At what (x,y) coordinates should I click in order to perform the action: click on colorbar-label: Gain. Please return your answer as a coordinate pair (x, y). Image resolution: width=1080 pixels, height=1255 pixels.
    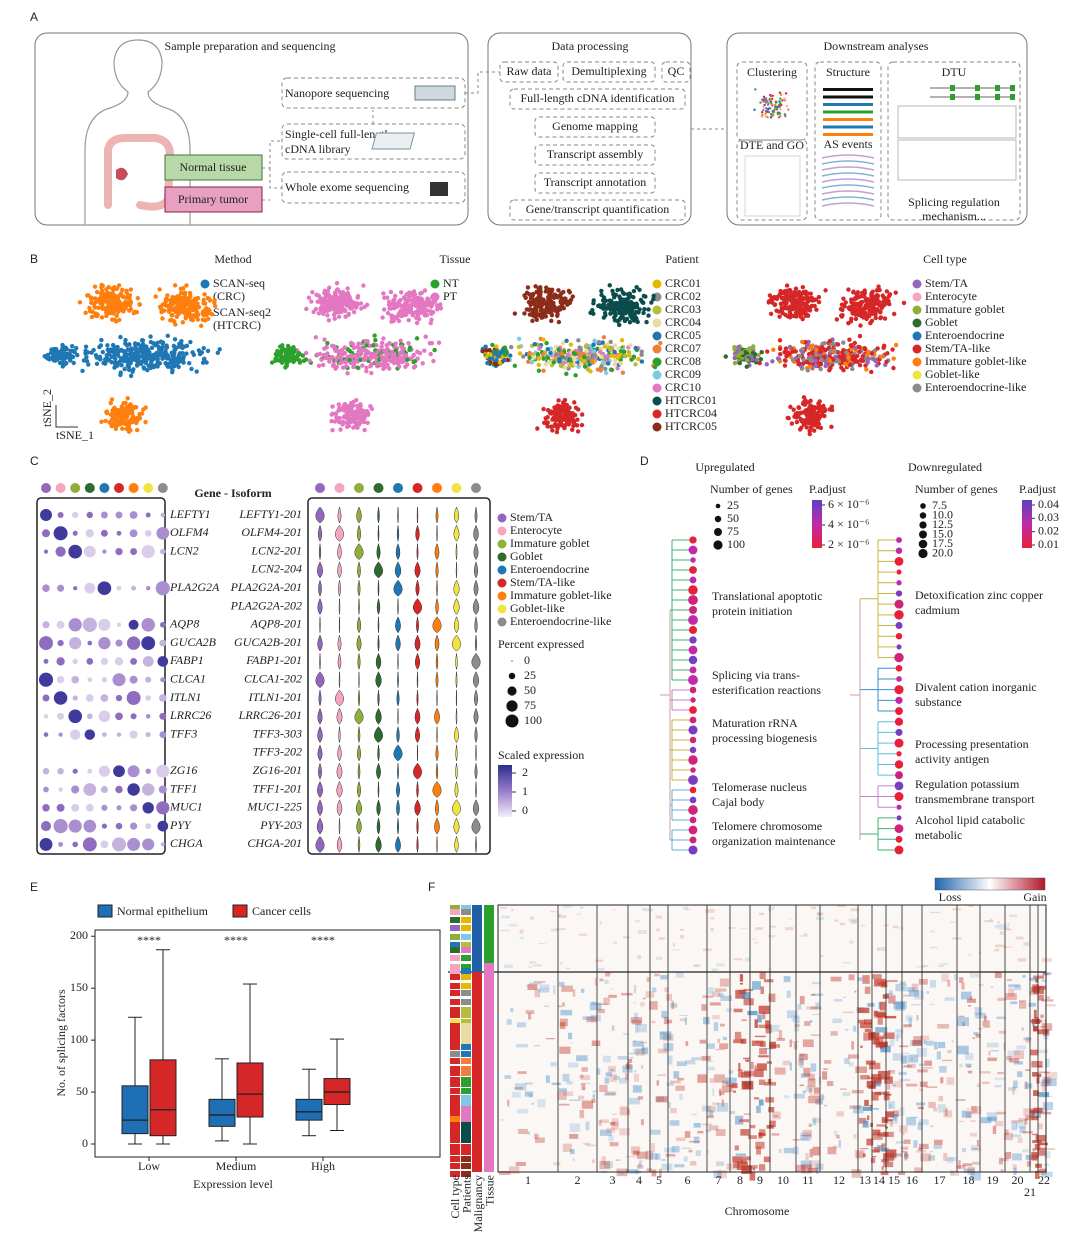
    Looking at the image, I should click on (1034, 897).